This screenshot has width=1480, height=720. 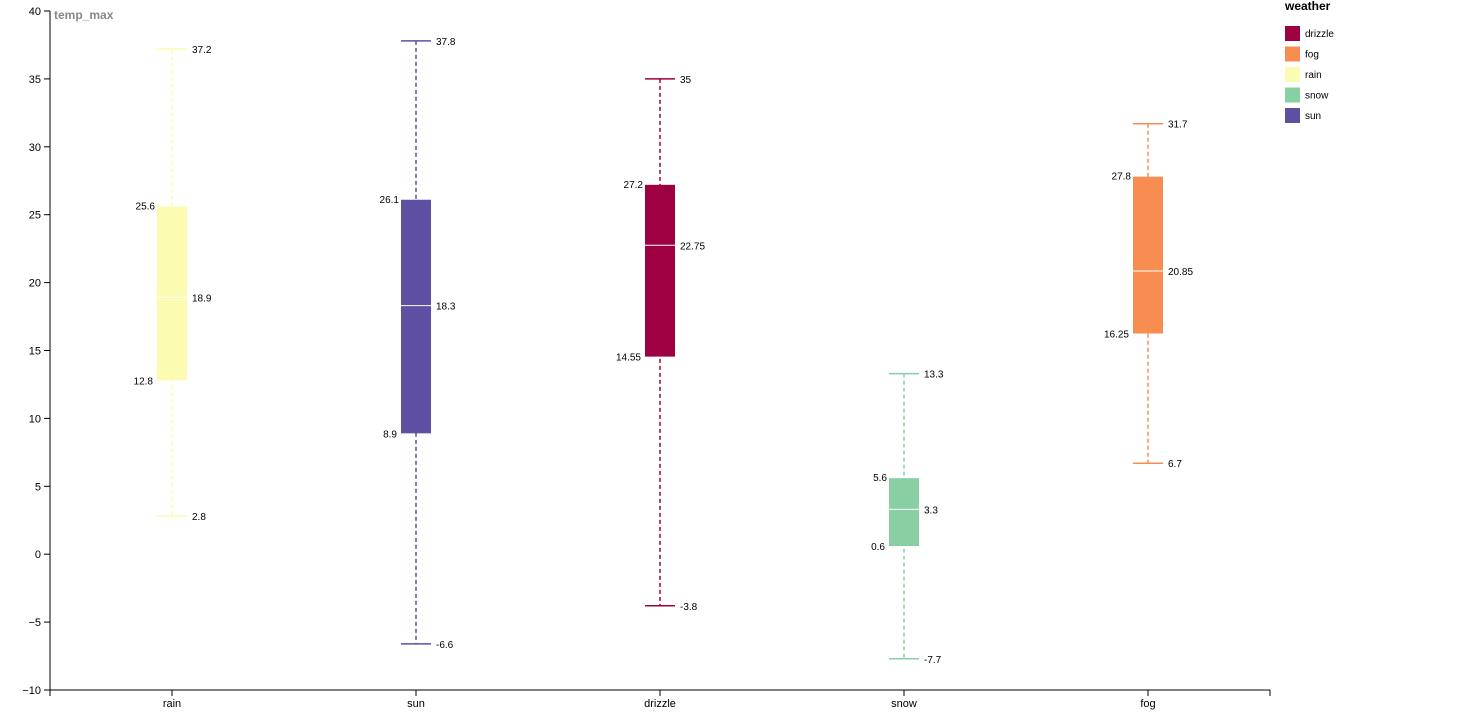 What do you see at coordinates (35, 12) in the screenshot?
I see `y-tick-label: 40` at bounding box center [35, 12].